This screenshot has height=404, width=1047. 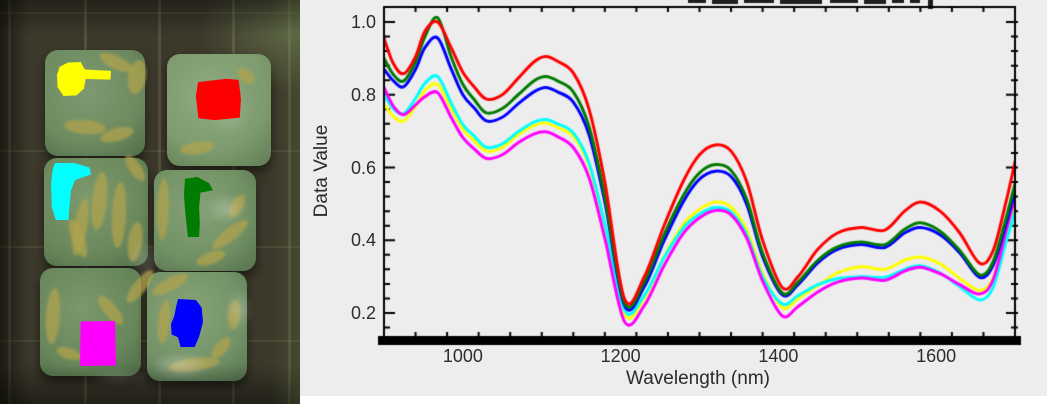 I want to click on roi-overlay-red, so click(x=218, y=99).